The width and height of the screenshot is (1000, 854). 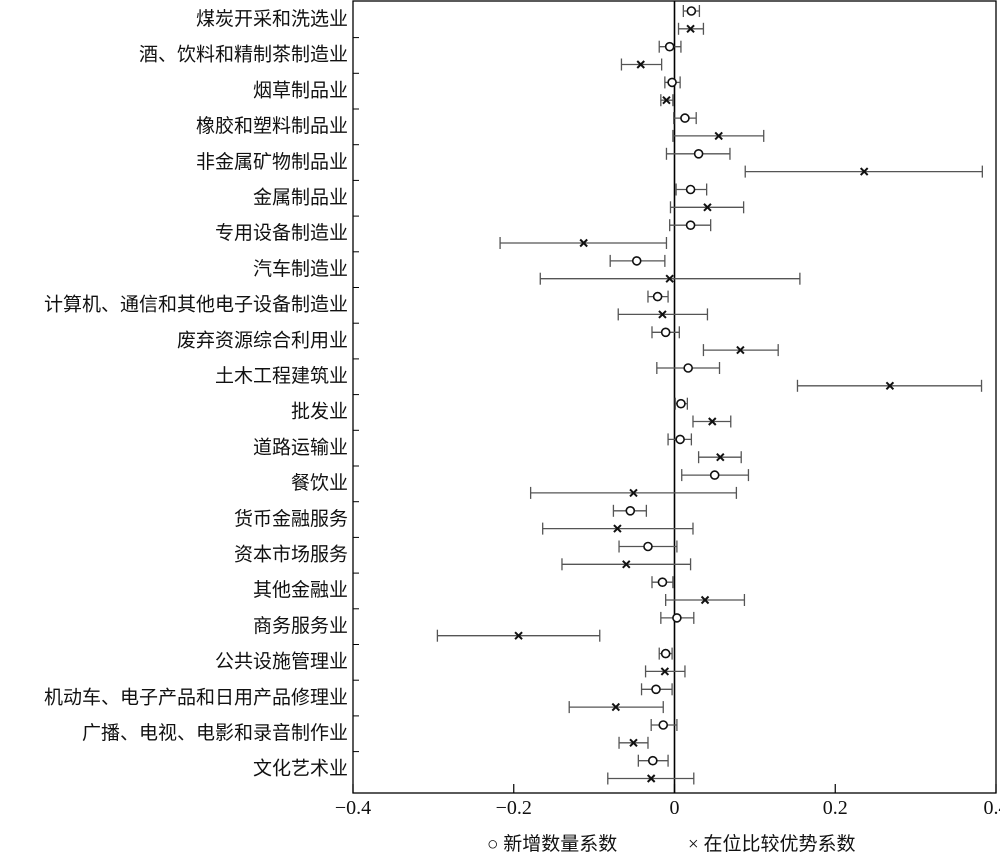 I want to click on category-label: 公共设施管理业, so click(x=281, y=662).